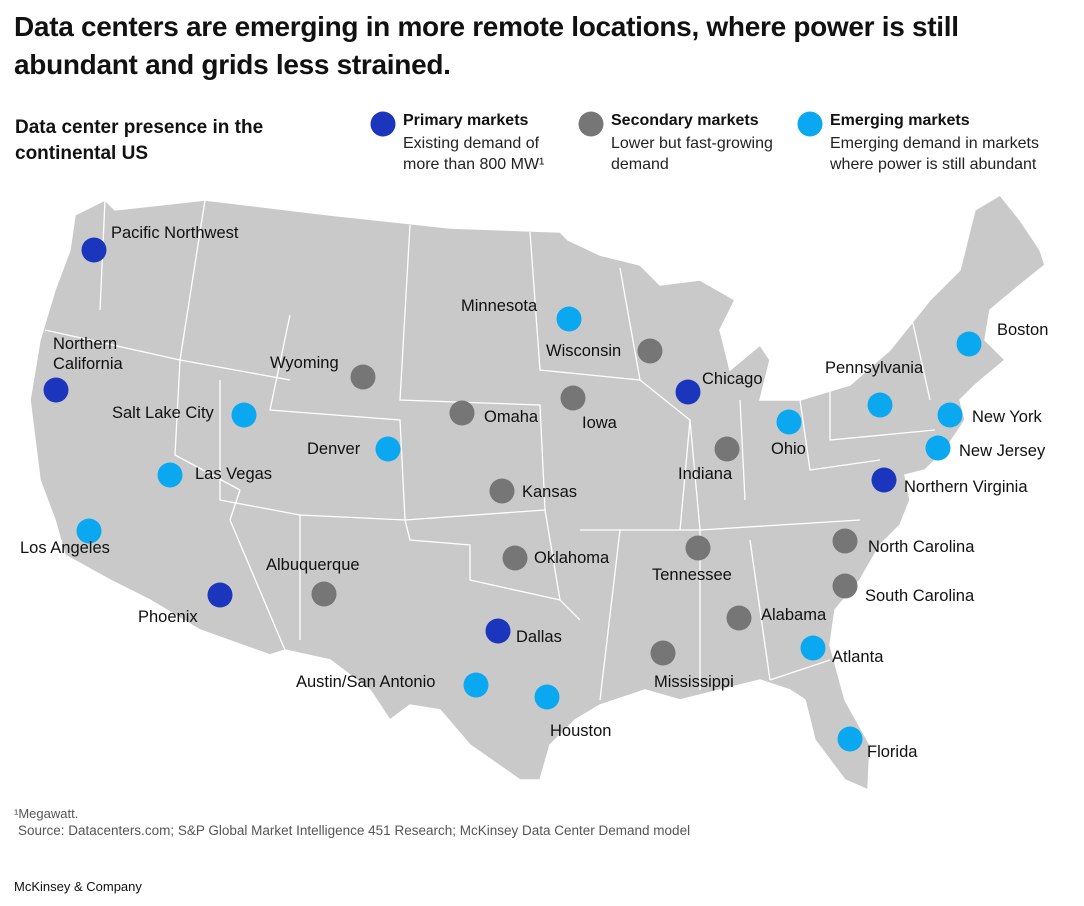 Image resolution: width=1084 pixels, height=906 pixels. Describe the element at coordinates (692, 154) in the screenshot. I see `legend-description: Lower but fast-growing demand` at that location.